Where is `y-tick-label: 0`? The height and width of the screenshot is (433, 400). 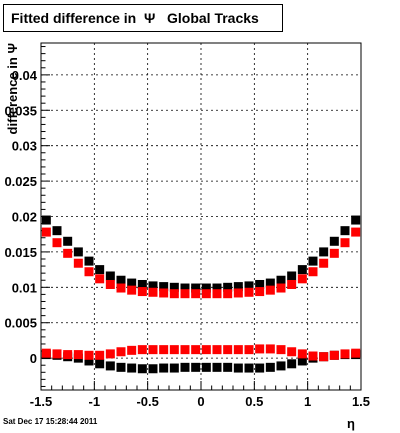 y-tick-label: 0 is located at coordinates (33, 358).